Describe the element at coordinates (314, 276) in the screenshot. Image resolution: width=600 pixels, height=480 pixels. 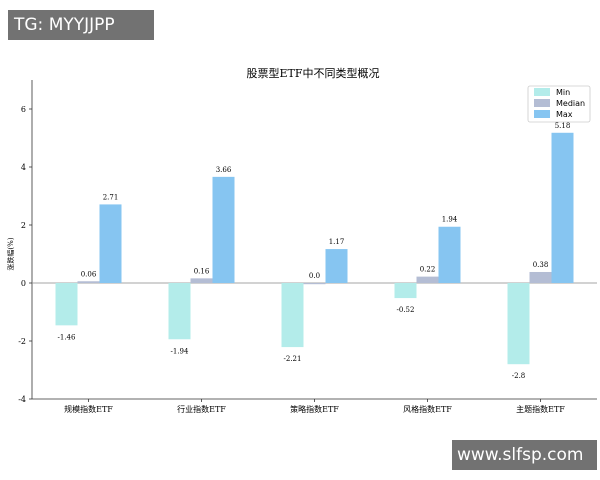
I see `data-label-median: 0.0` at that location.